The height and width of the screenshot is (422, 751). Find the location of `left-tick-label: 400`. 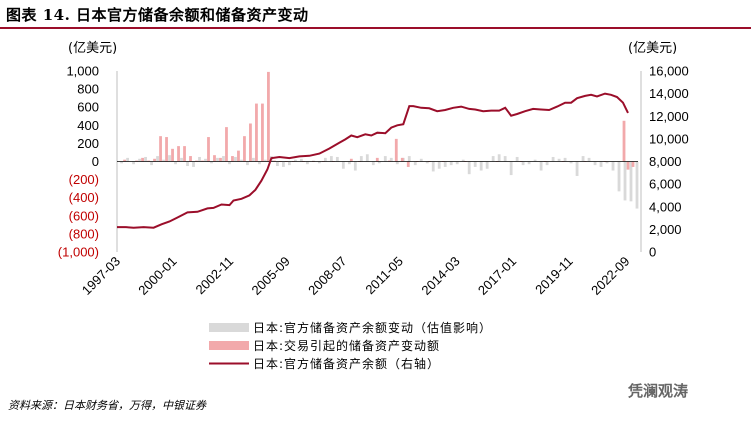

left-tick-label: 400 is located at coordinates (88, 125).